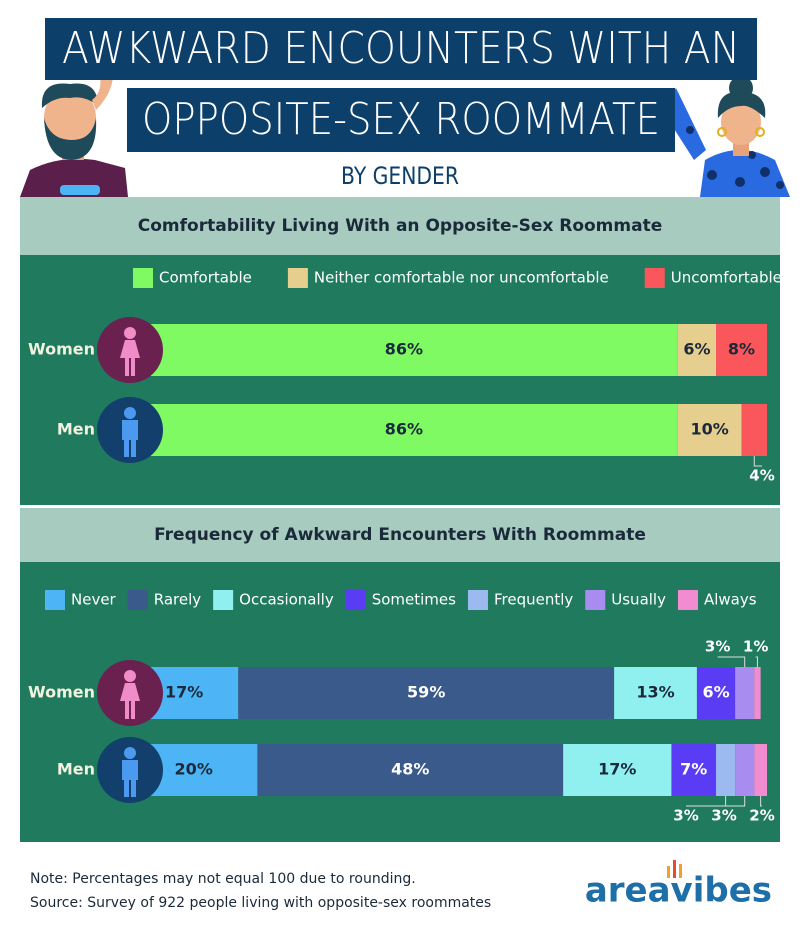 The height and width of the screenshot is (933, 800). Describe the element at coordinates (761, 816) in the screenshot. I see `value-label: 2%` at that location.